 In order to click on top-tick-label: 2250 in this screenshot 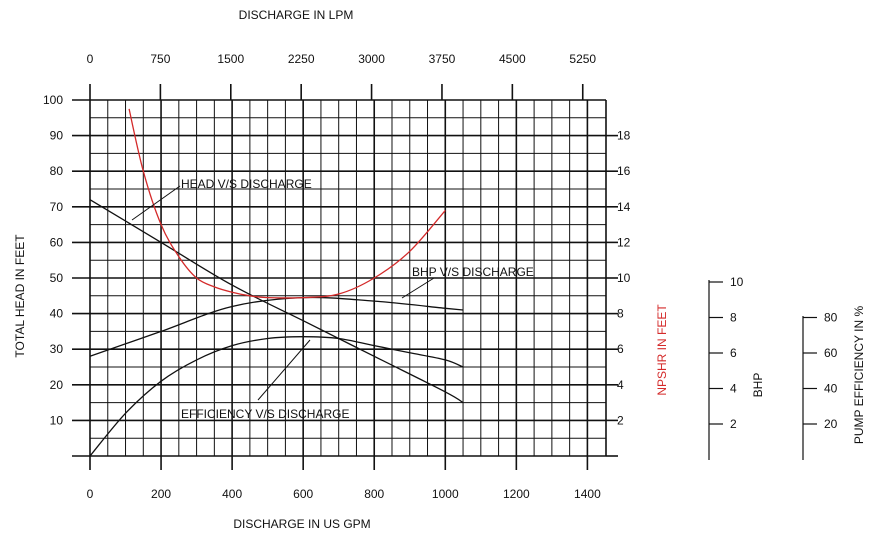, I will do `click(301, 59)`.